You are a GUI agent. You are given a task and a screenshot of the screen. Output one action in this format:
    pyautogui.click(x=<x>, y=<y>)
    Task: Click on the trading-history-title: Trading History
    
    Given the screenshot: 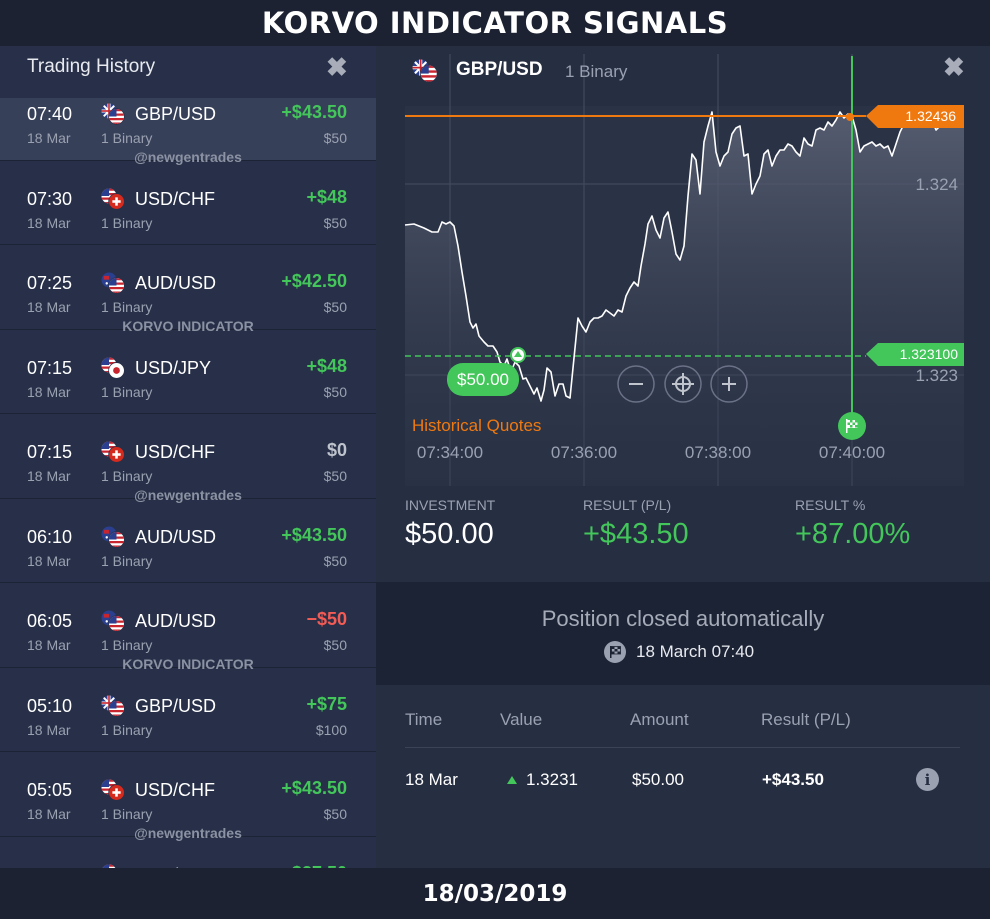 What is the action you would take?
    pyautogui.click(x=91, y=66)
    